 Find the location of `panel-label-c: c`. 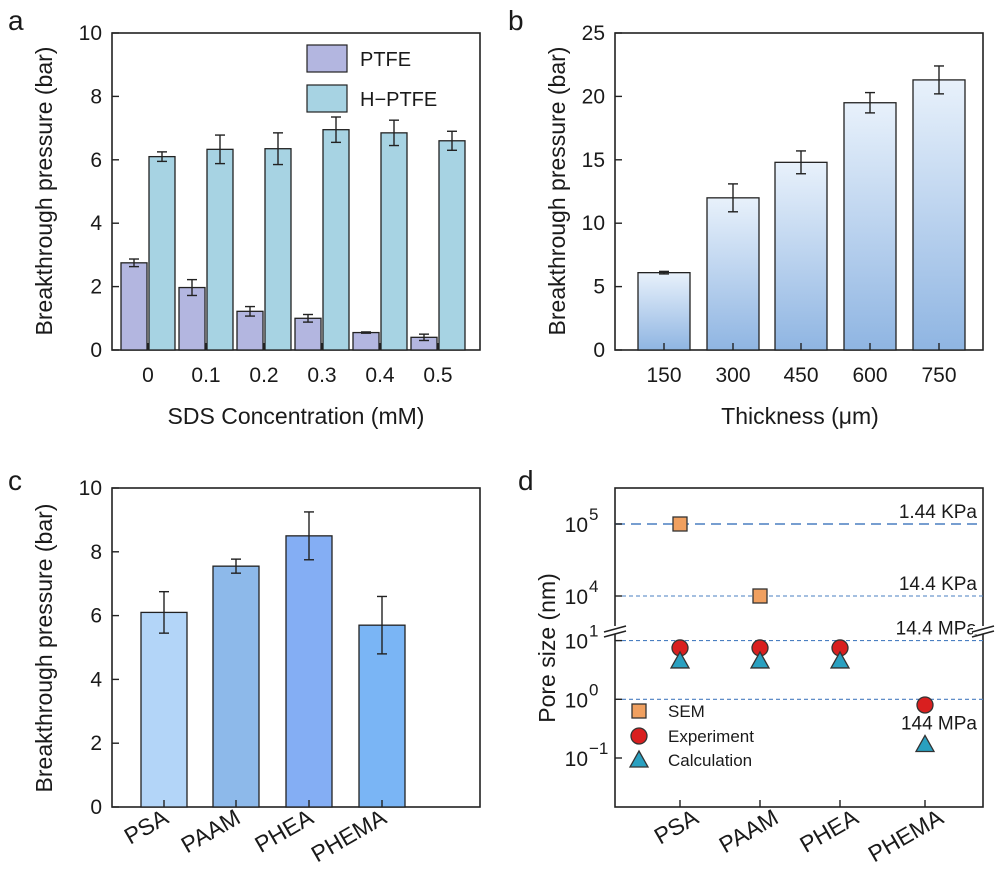

panel-label-c: c is located at coordinates (15, 480).